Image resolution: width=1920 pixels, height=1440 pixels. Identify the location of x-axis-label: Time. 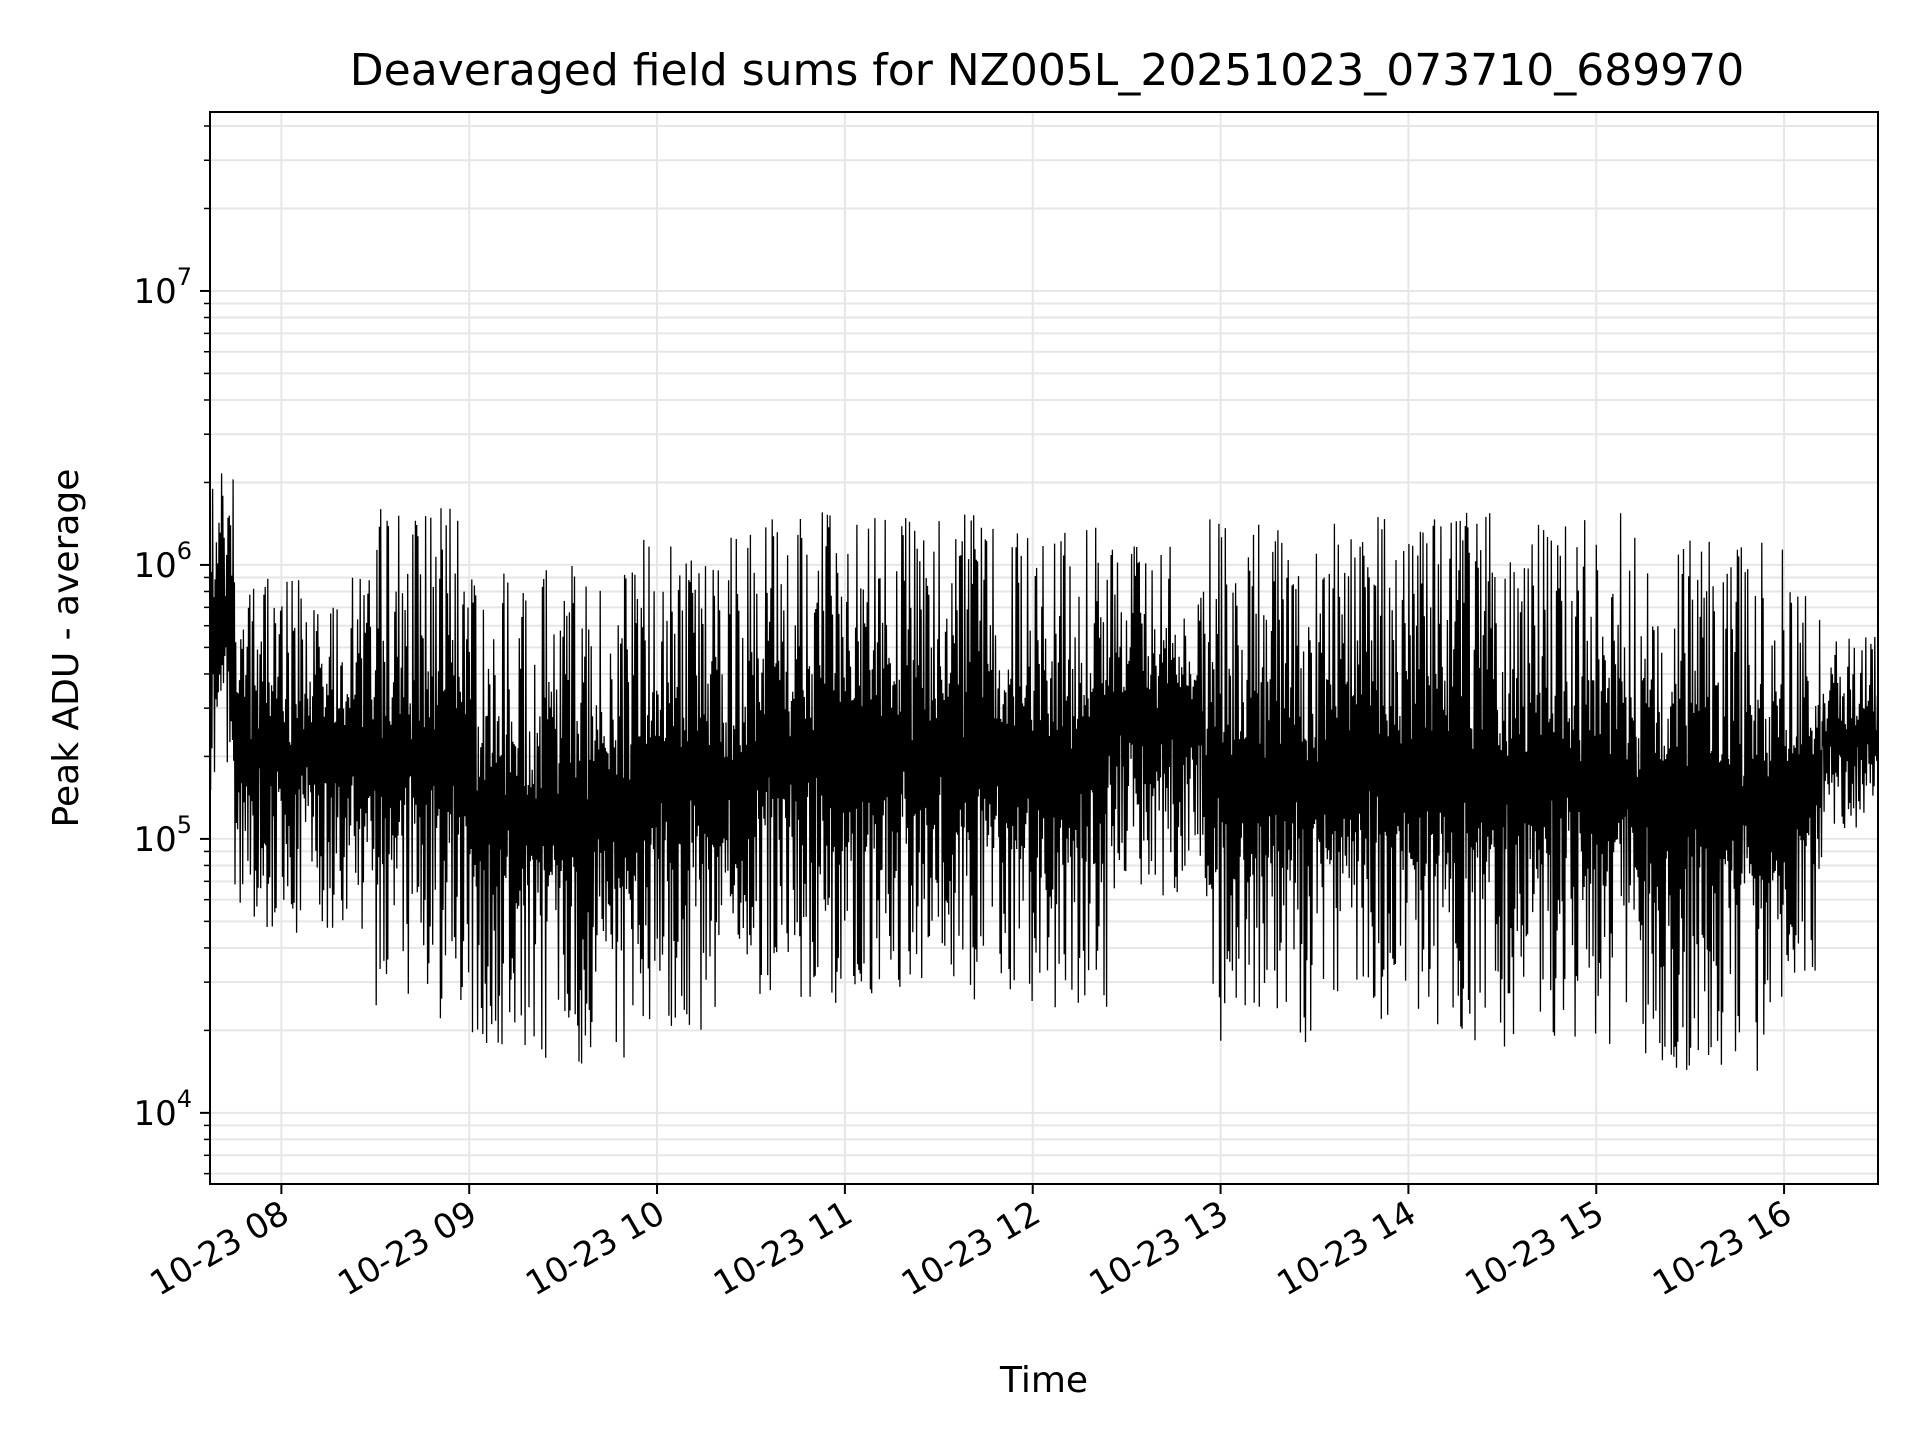
(1043, 1380).